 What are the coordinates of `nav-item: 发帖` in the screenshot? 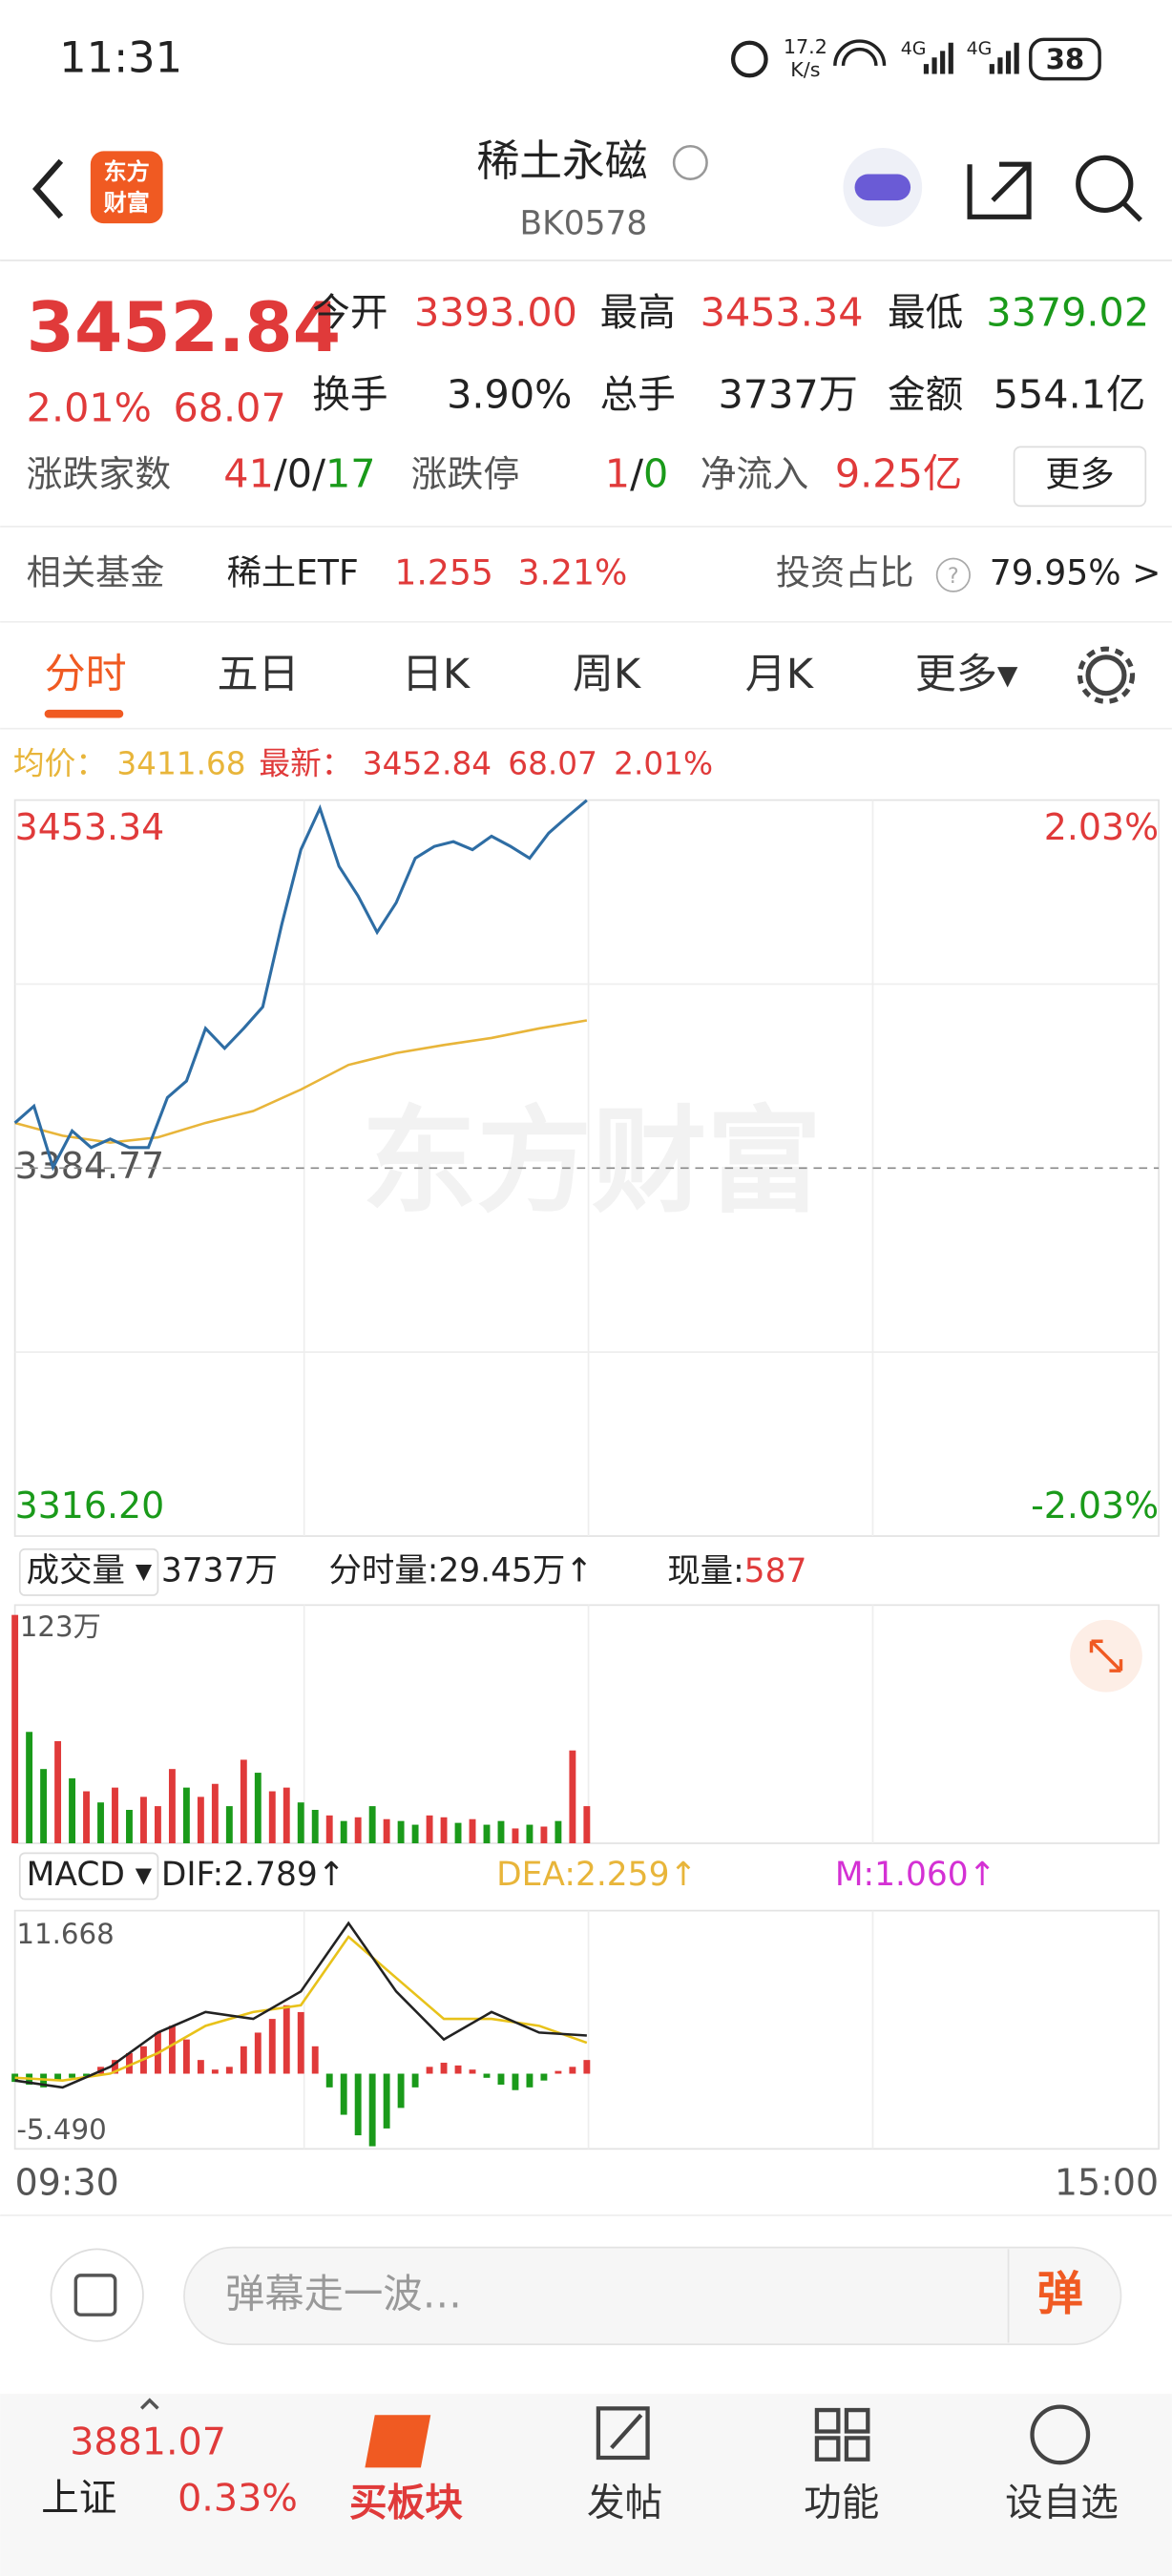 It's located at (624, 2502).